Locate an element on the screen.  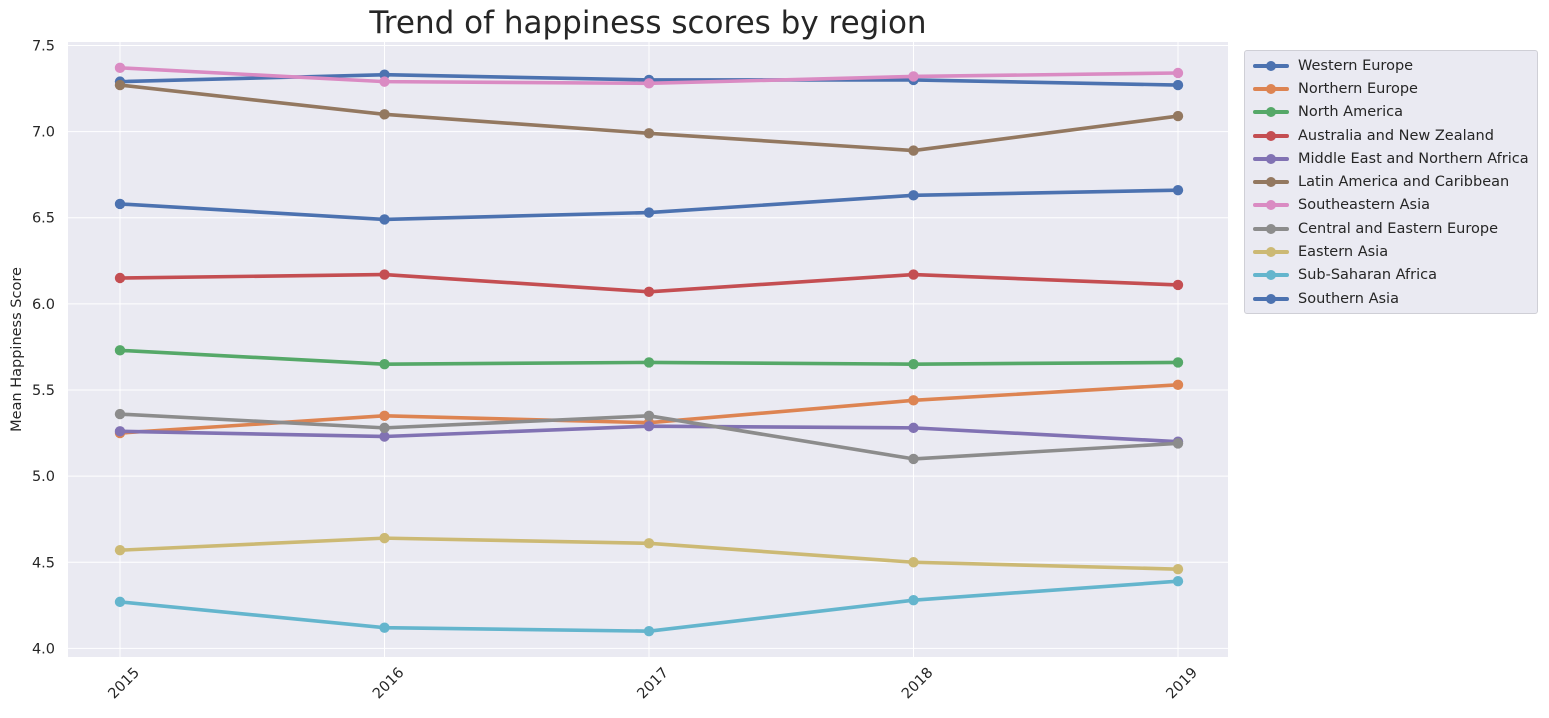
legend-label: Eastern Asia is located at coordinates (1343, 252).